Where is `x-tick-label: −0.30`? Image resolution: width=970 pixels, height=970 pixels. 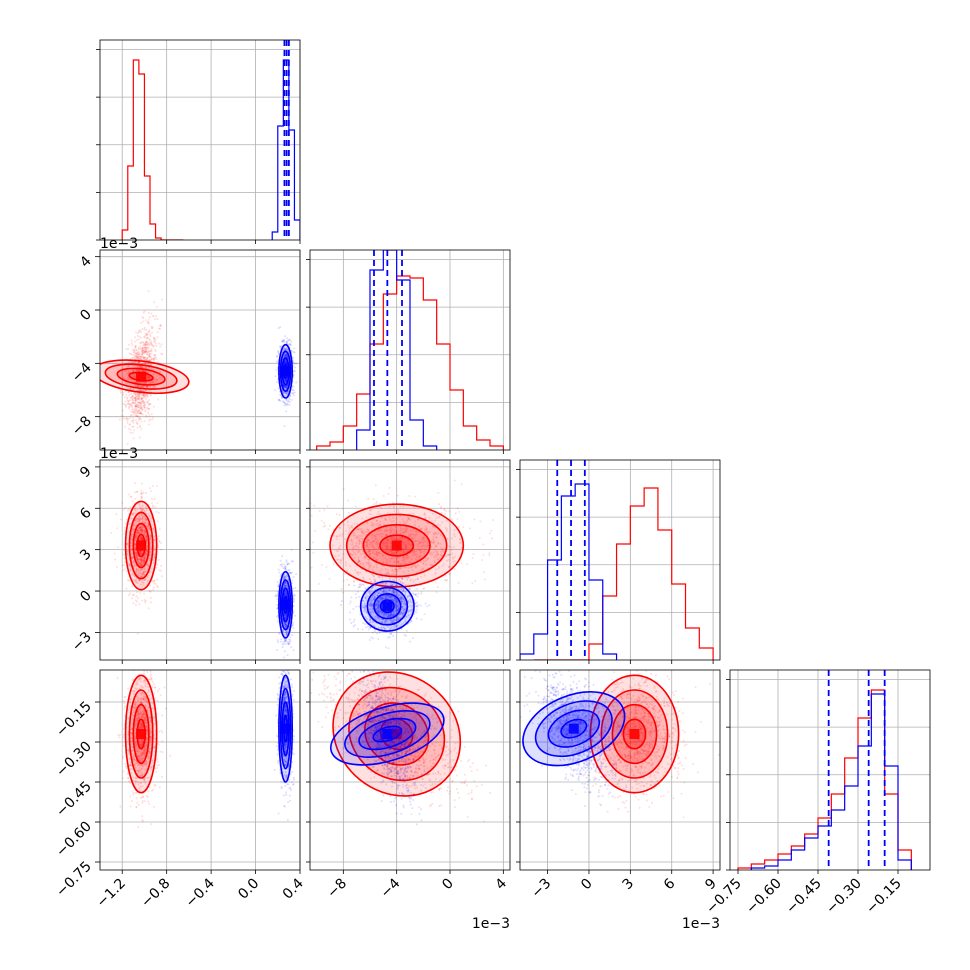 x-tick-label: −0.30 is located at coordinates (844, 897).